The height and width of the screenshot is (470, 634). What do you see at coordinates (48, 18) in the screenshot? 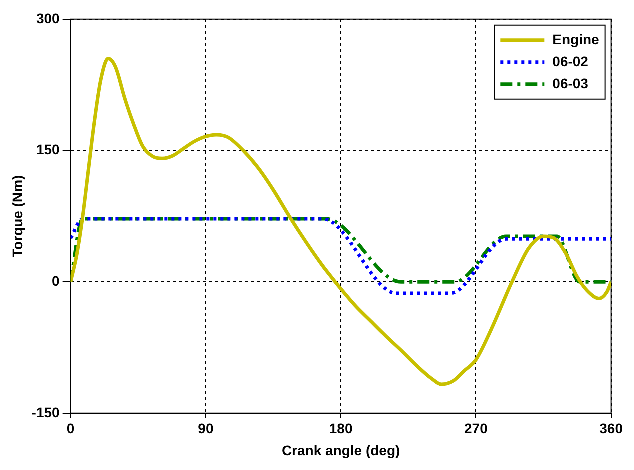
I see `y-tick-label: 300` at bounding box center [48, 18].